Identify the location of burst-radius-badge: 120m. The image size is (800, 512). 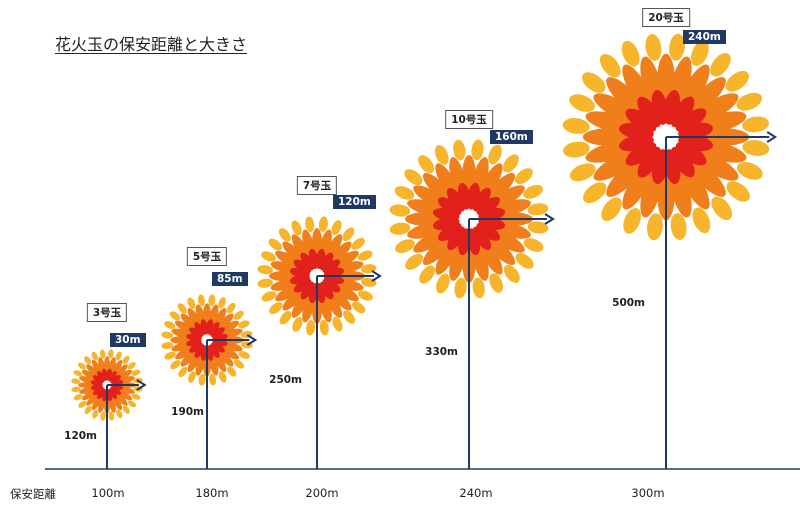
(354, 202).